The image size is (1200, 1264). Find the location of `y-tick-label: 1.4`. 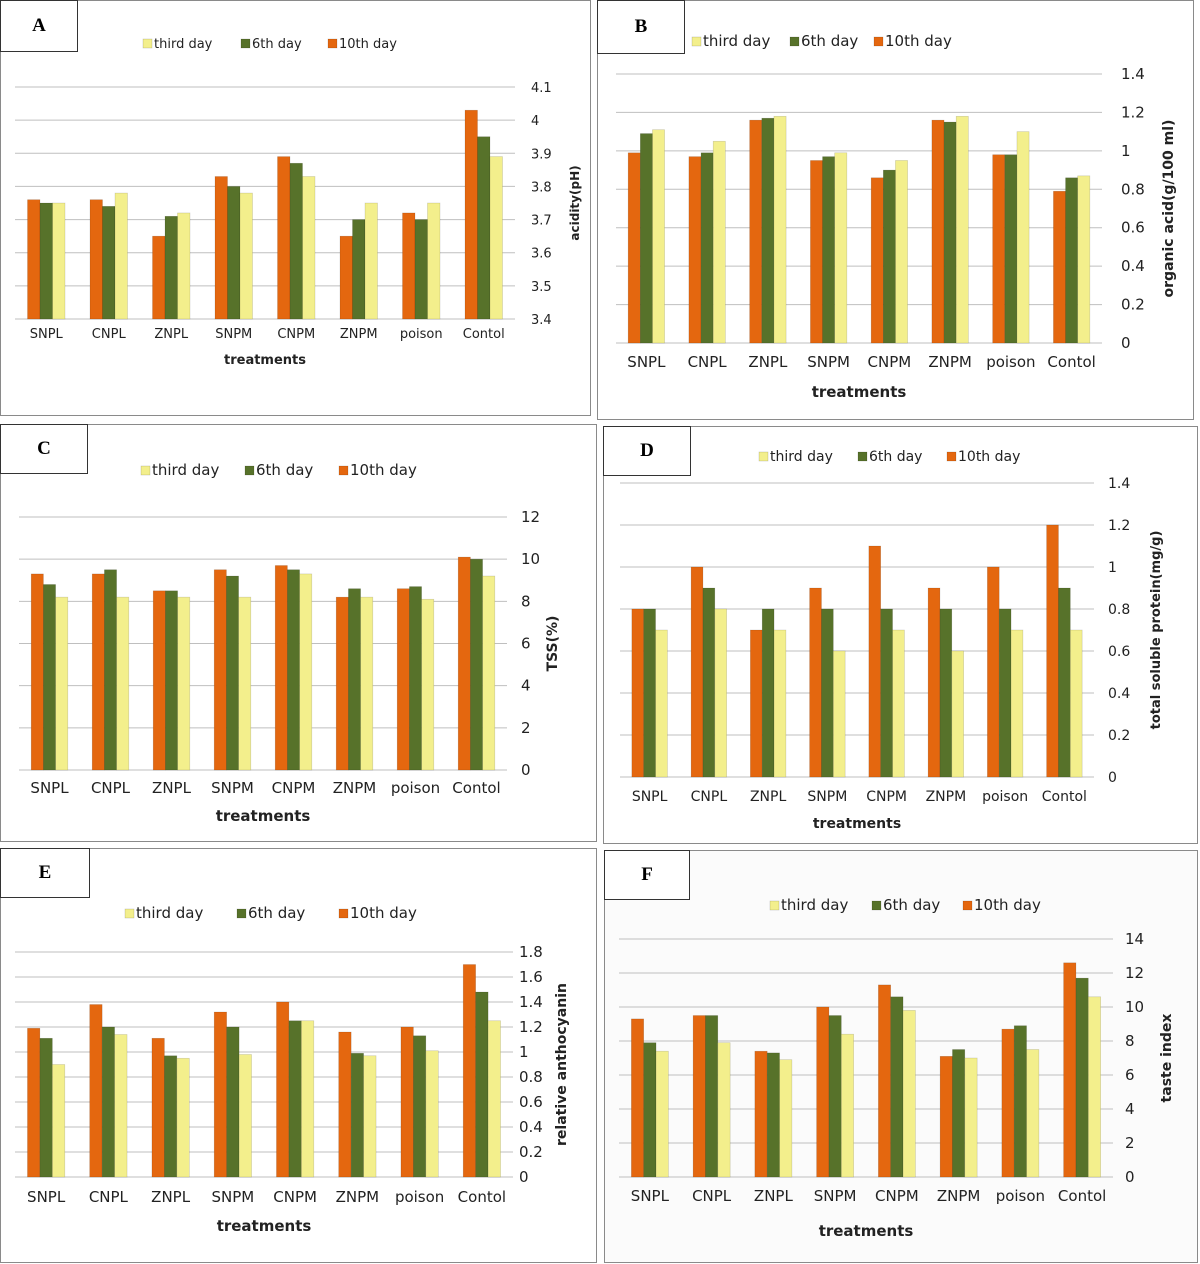

y-tick-label: 1.4 is located at coordinates (531, 1002).